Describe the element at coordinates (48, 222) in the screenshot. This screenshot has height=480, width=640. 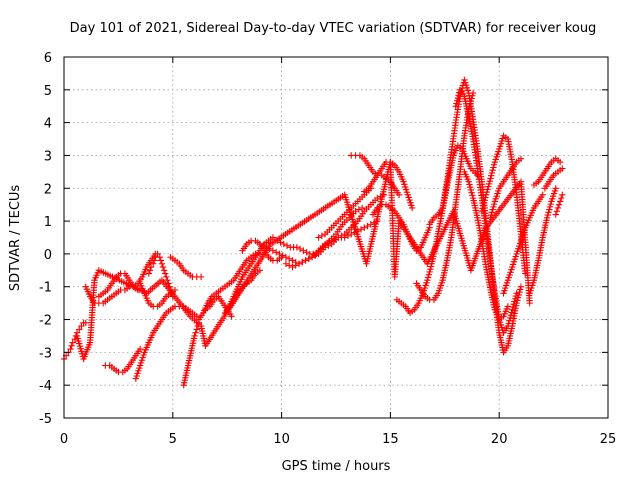
I see `y-tick-label: 1` at that location.